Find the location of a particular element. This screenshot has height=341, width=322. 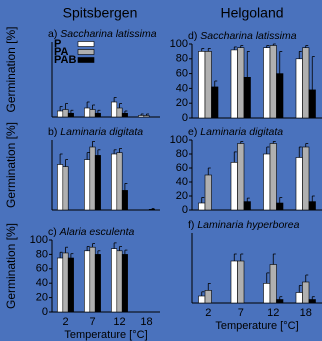

panel-label: b) is located at coordinates (52, 132).